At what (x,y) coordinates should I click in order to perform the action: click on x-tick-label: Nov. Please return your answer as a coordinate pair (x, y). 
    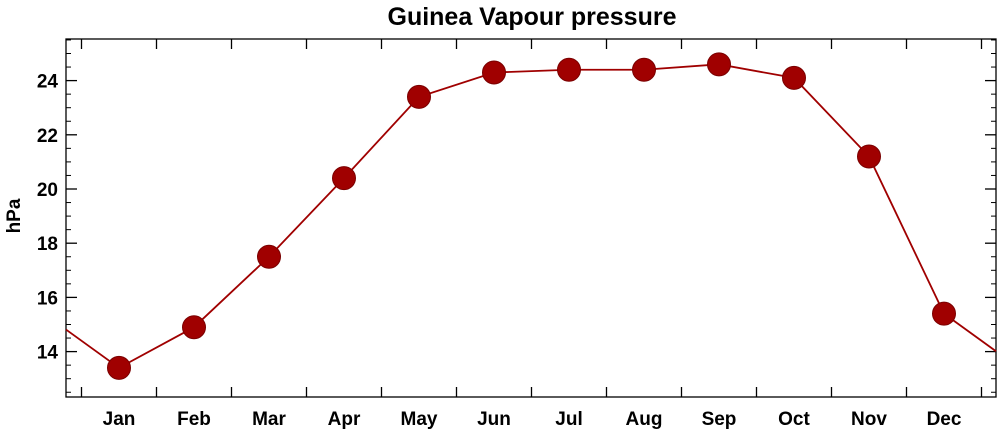
    Looking at the image, I should click on (869, 419).